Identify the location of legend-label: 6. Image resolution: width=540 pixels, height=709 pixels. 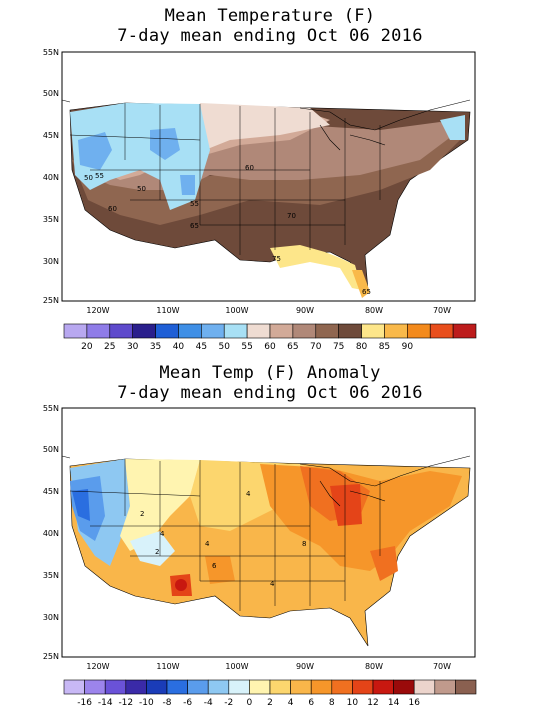
(311, 703).